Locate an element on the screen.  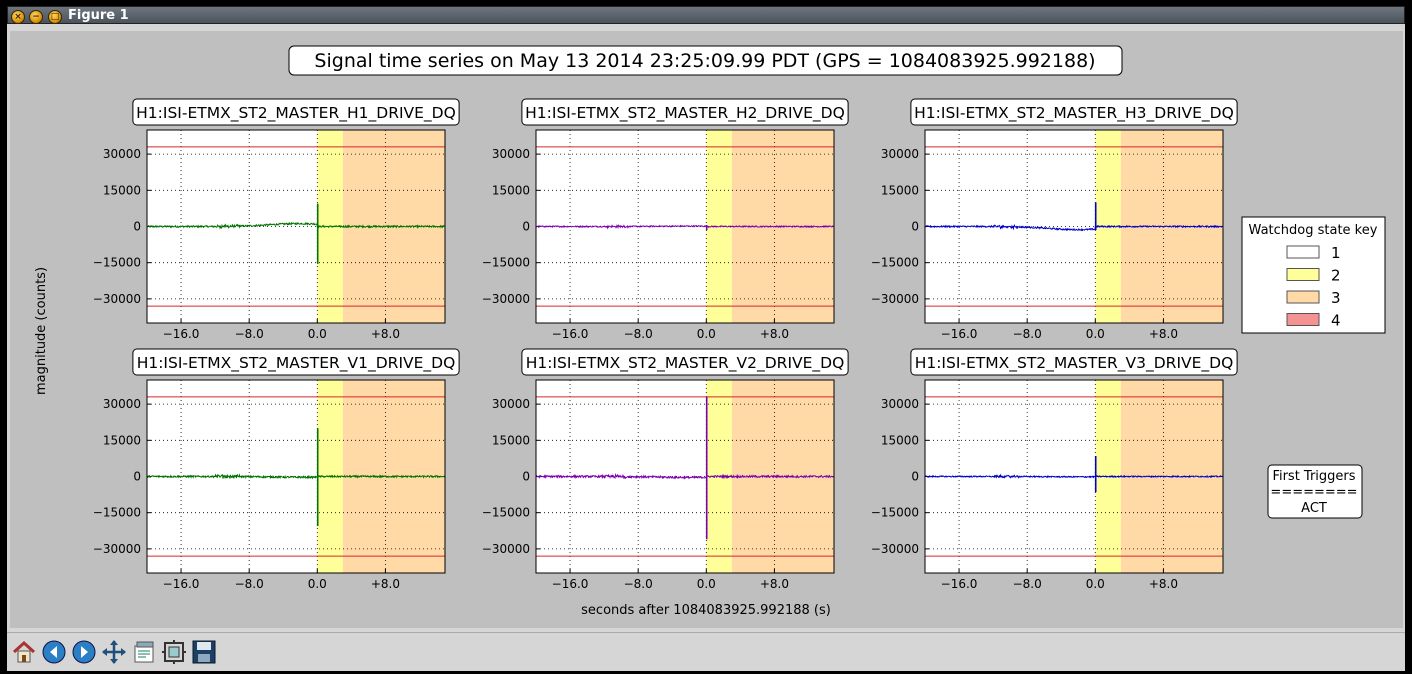
configure-subplots-icon is located at coordinates (144, 652).